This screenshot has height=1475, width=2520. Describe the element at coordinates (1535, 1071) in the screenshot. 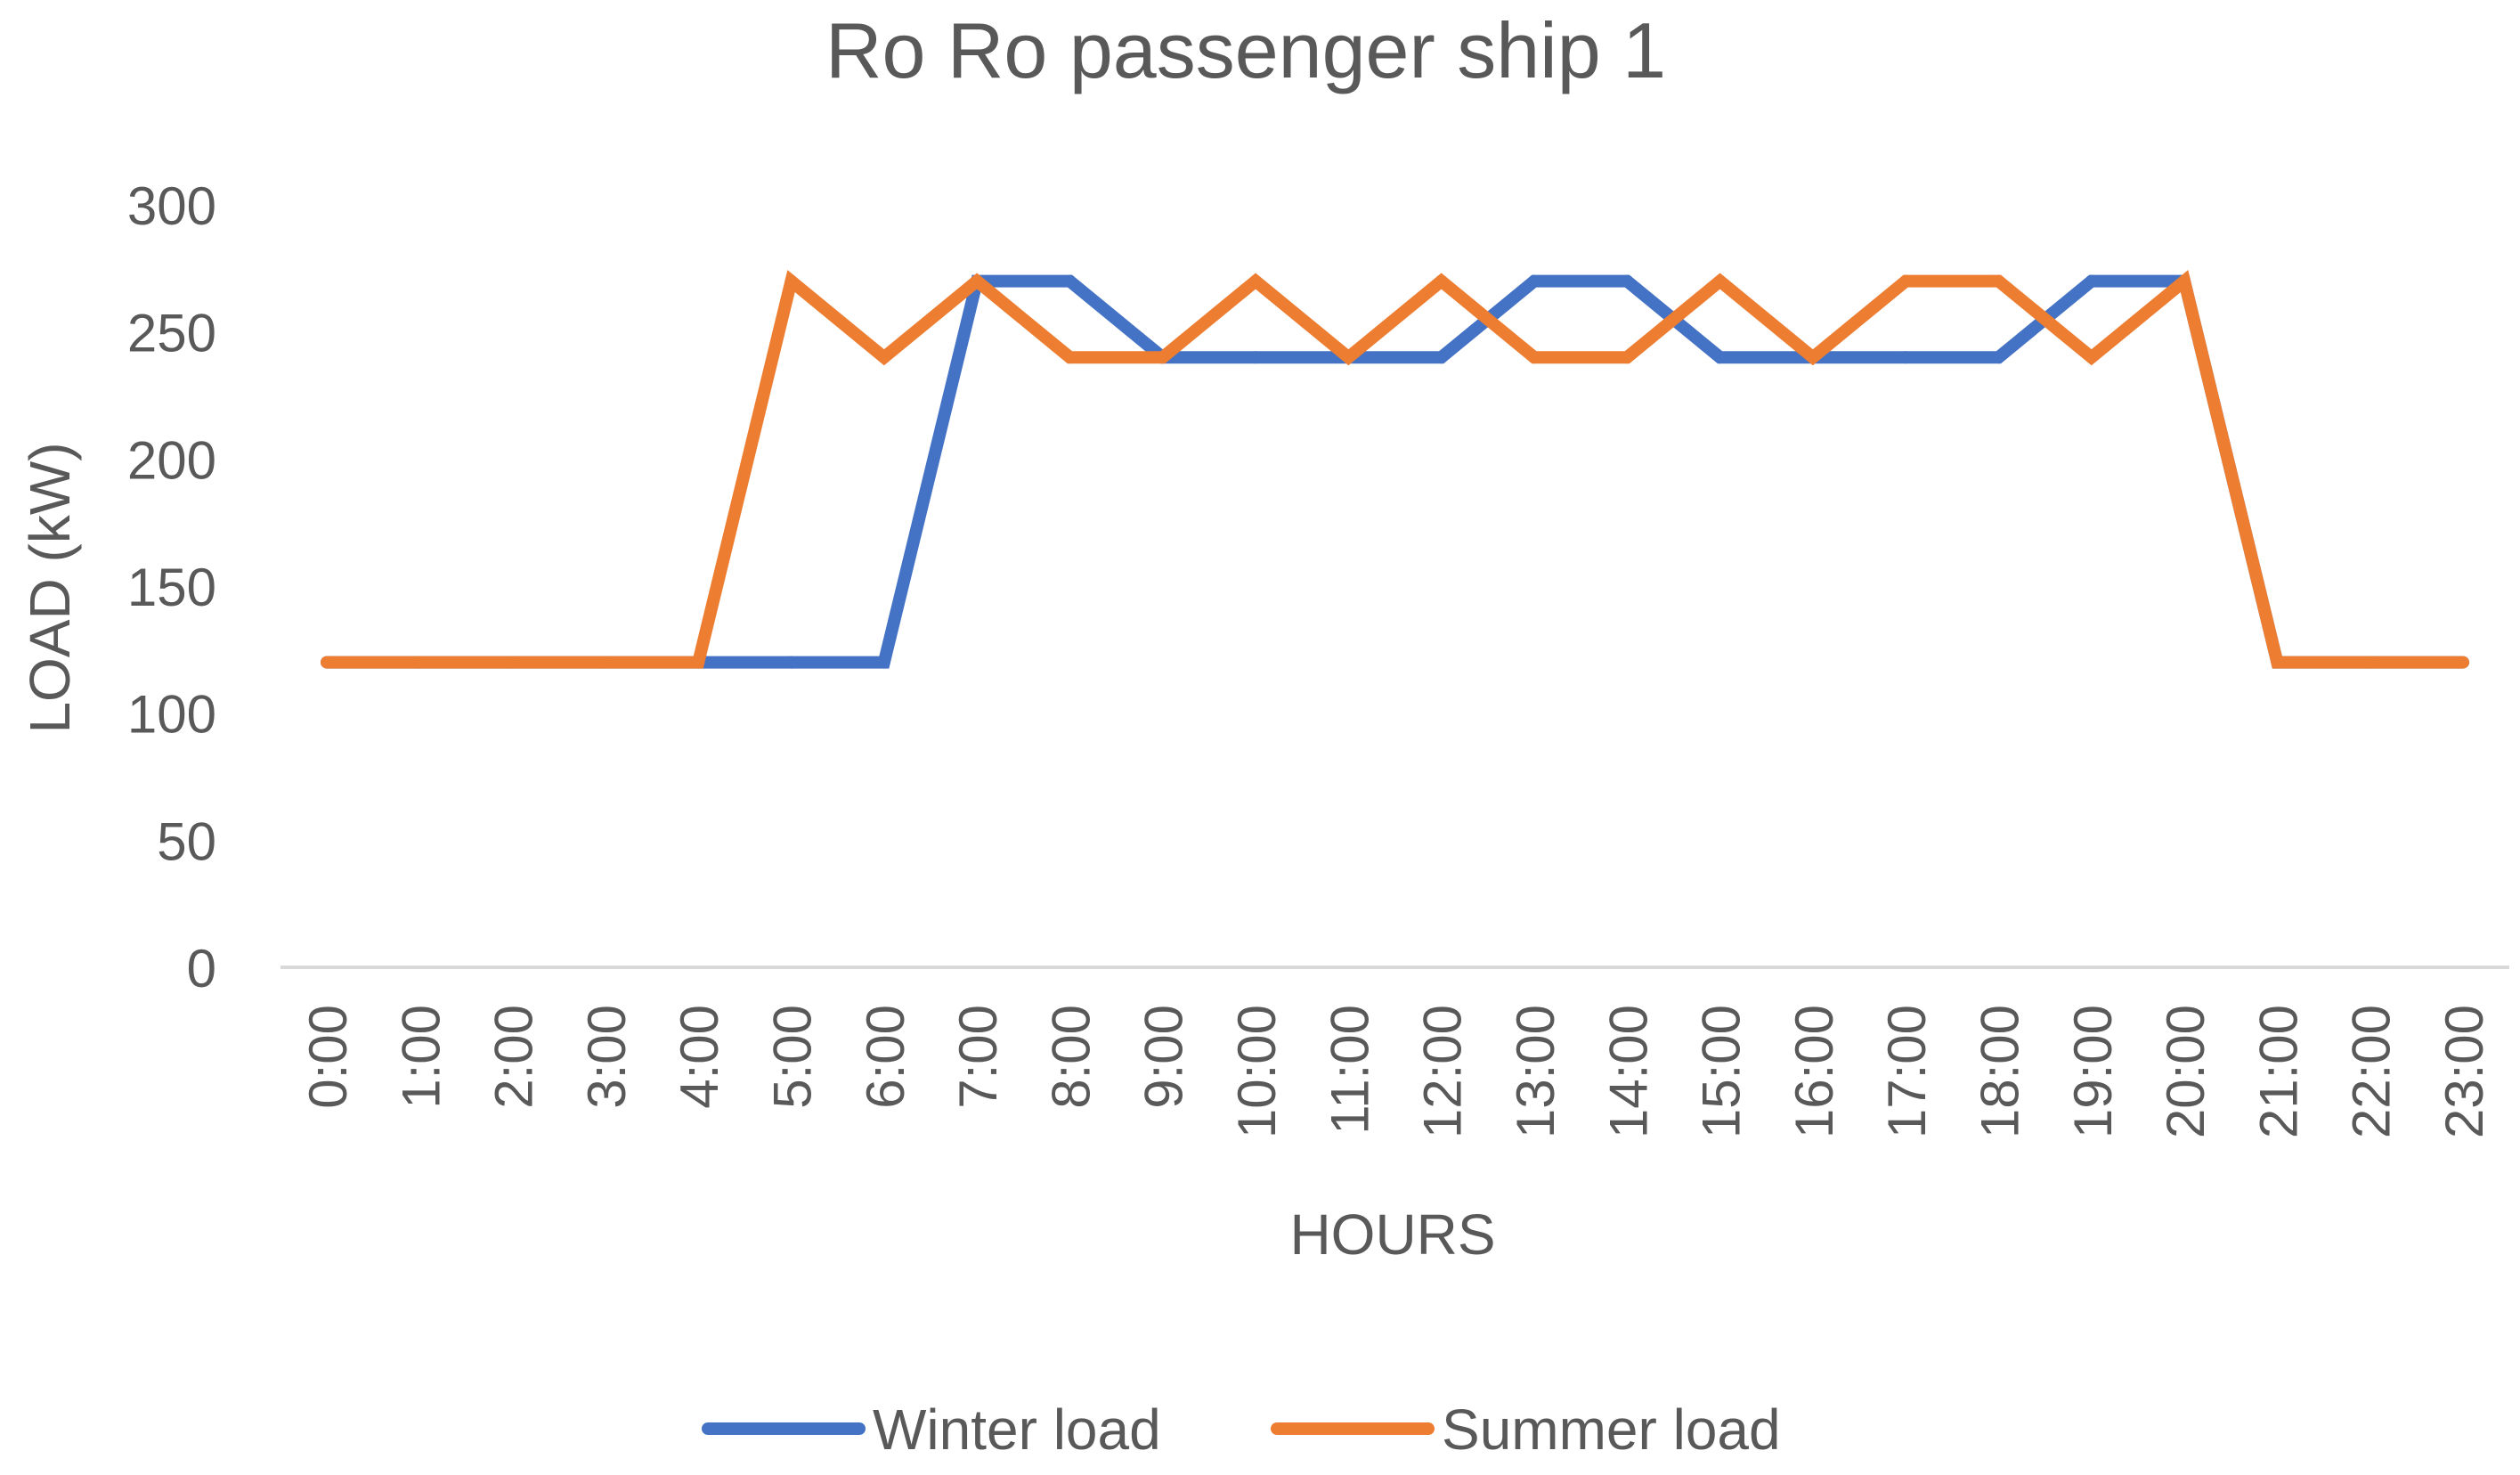

I see `x-tick-label: 13:00` at that location.